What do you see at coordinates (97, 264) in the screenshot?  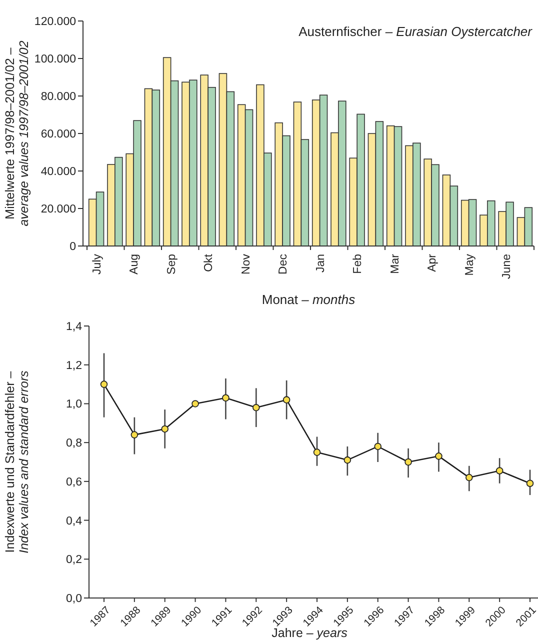 I see `x-tick-label: July` at bounding box center [97, 264].